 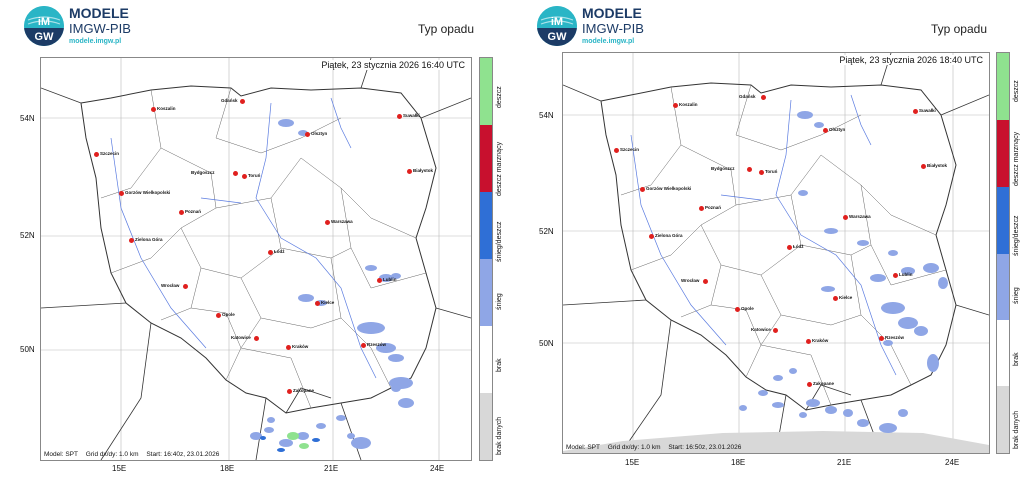 What do you see at coordinates (669, 235) in the screenshot?
I see `city-label: Zielona Góra` at bounding box center [669, 235].